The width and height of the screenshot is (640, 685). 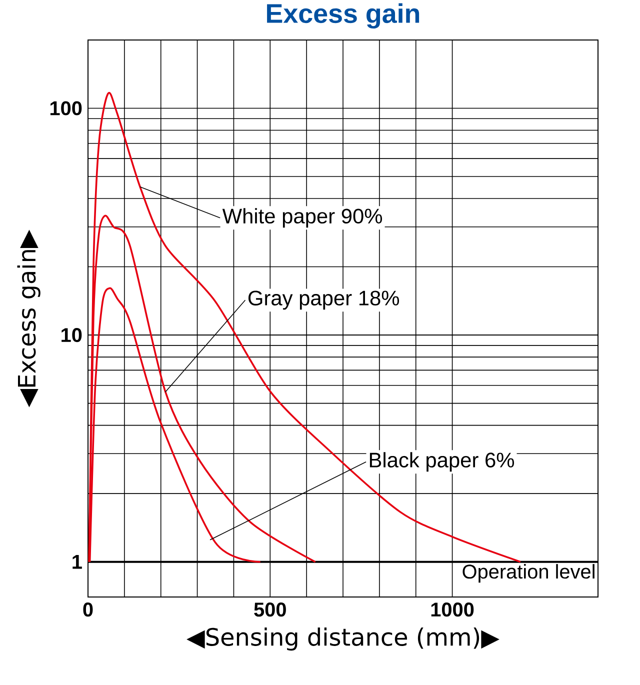 I want to click on y-tick-label: 10, so click(x=72, y=335).